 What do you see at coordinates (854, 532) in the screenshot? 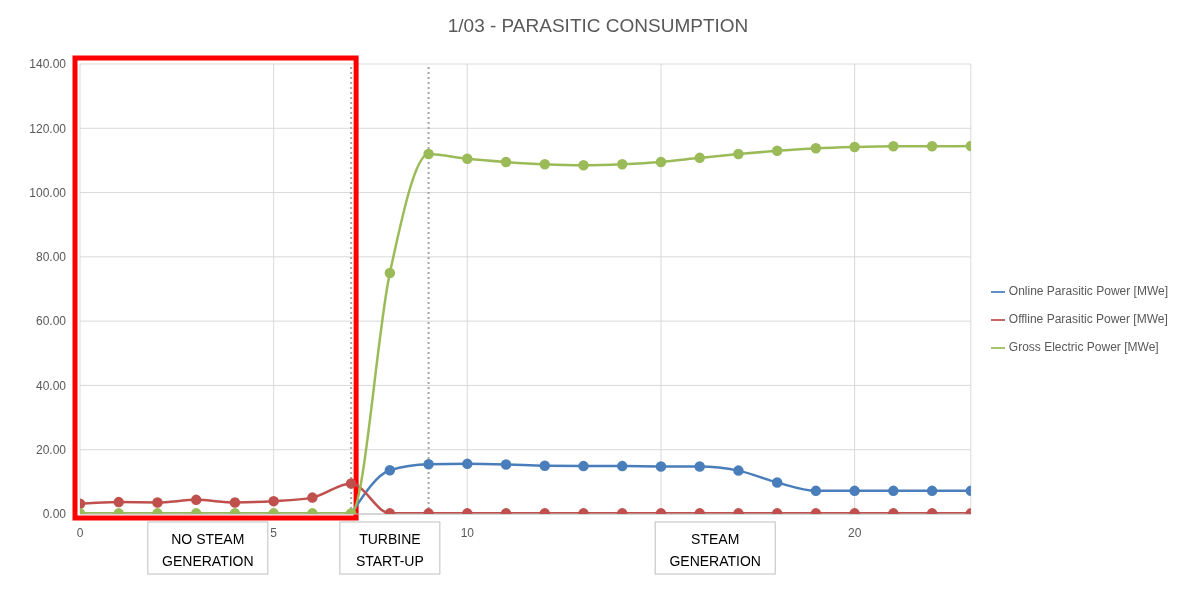
I see `x-tick-label: 20` at bounding box center [854, 532].